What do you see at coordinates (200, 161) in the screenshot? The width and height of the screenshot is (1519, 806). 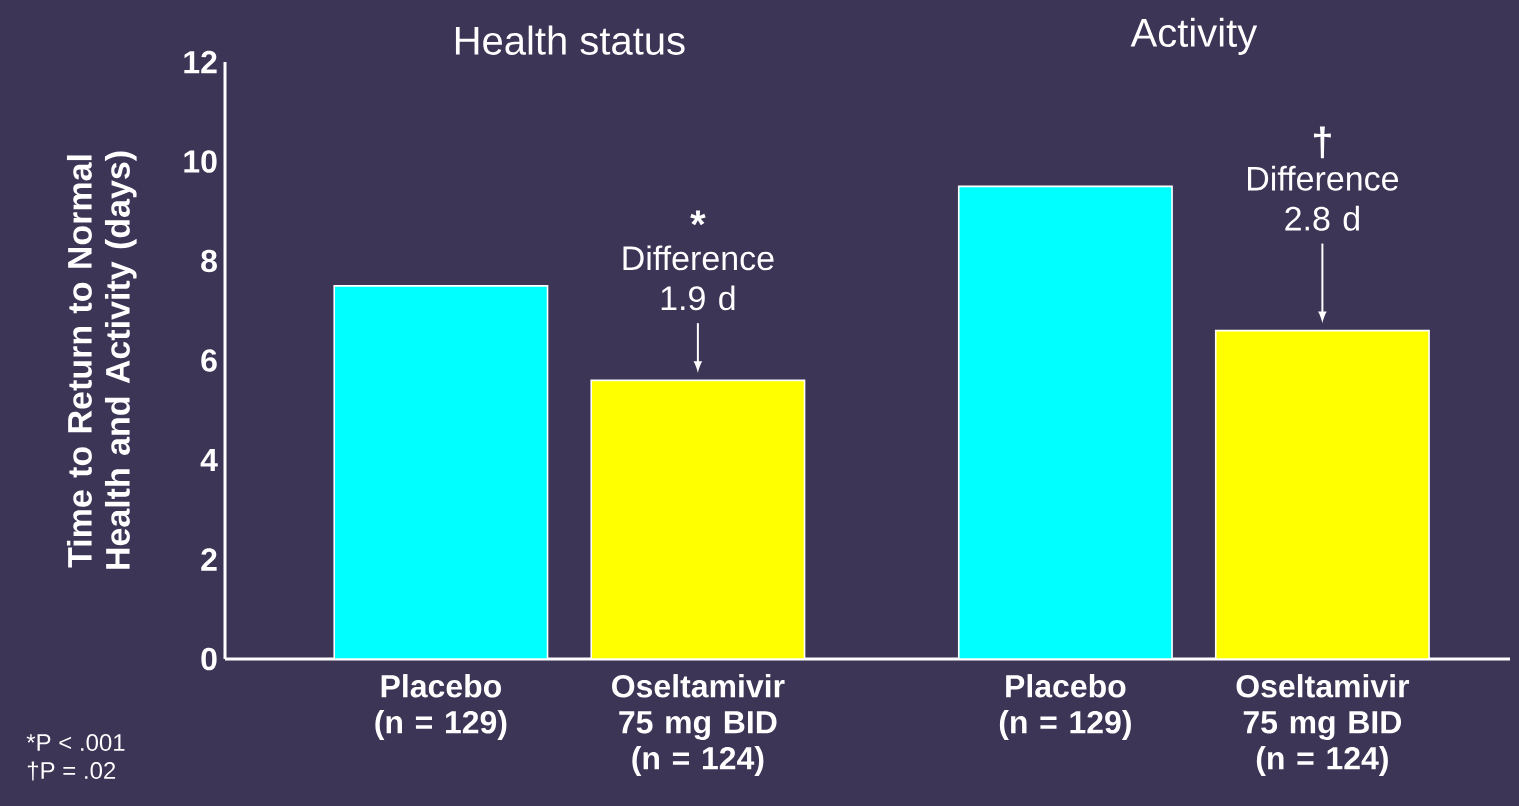 I see `y-tick-label: 10` at bounding box center [200, 161].